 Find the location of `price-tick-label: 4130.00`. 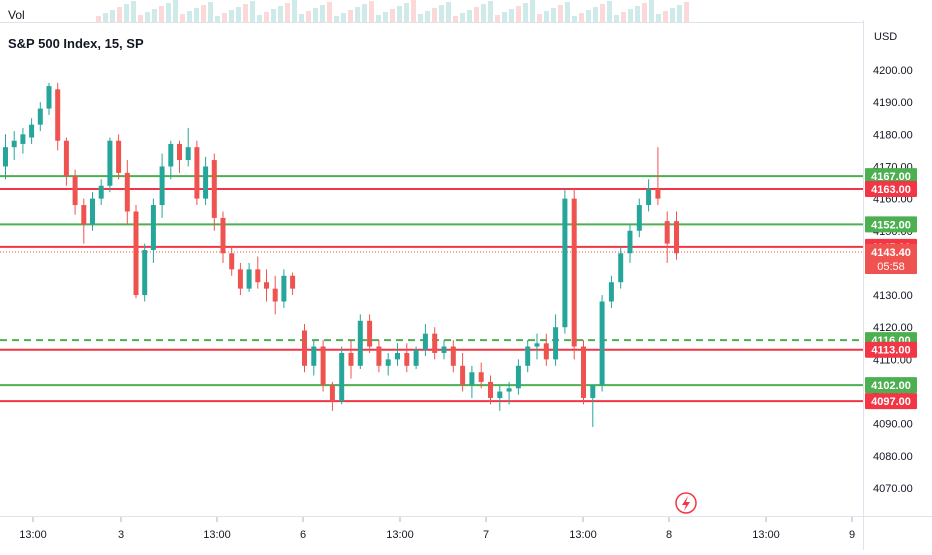

price-tick-label: 4130.00 is located at coordinates (893, 296).